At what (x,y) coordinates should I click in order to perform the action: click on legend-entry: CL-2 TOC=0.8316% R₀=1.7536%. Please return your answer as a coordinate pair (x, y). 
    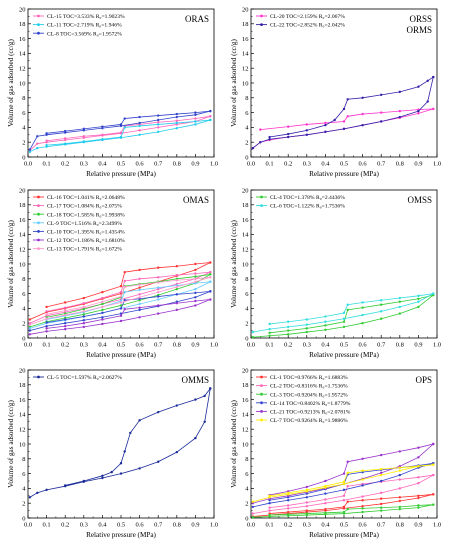
    Looking at the image, I should click on (309, 387).